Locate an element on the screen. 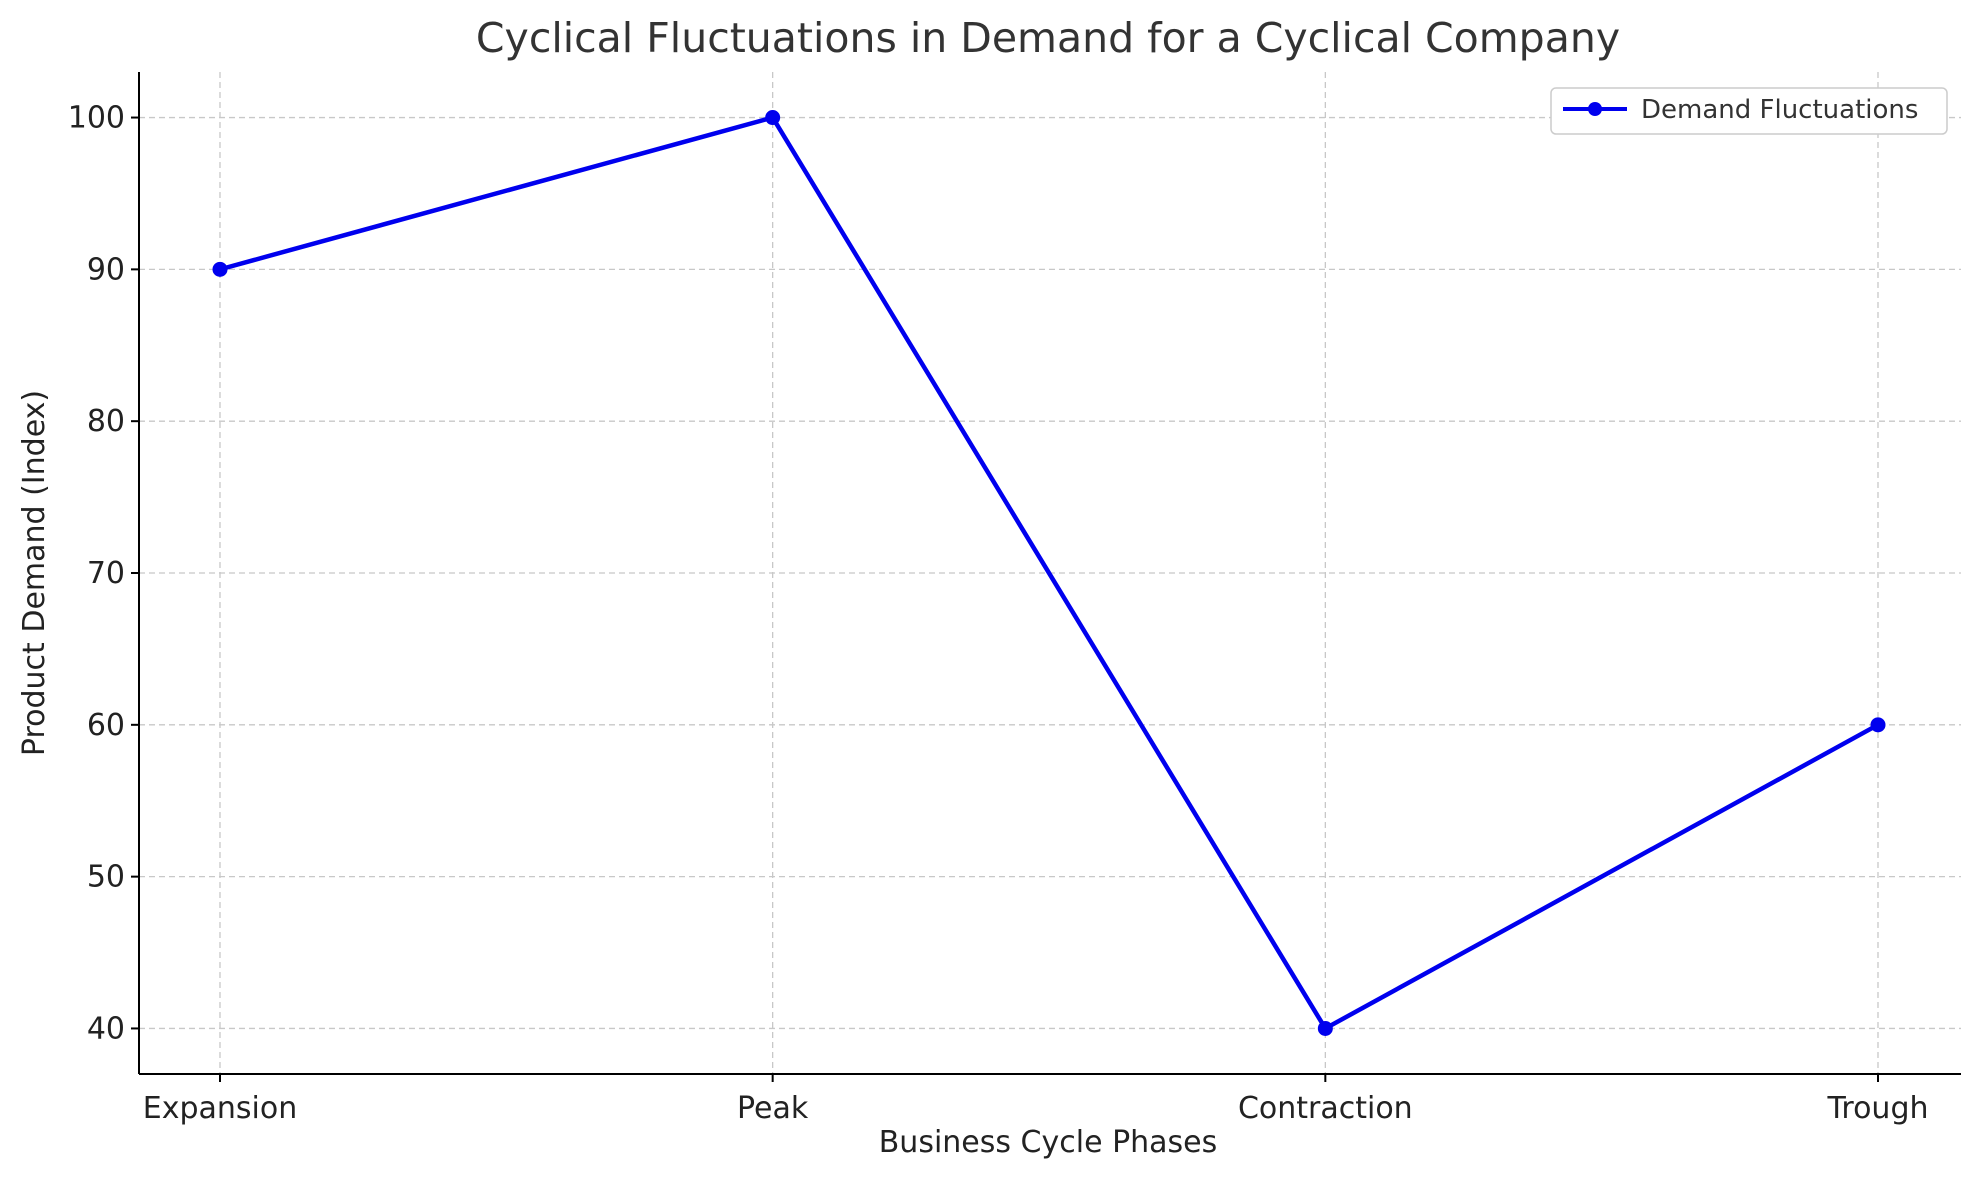  x-tick-label: Peak is located at coordinates (773, 1108).